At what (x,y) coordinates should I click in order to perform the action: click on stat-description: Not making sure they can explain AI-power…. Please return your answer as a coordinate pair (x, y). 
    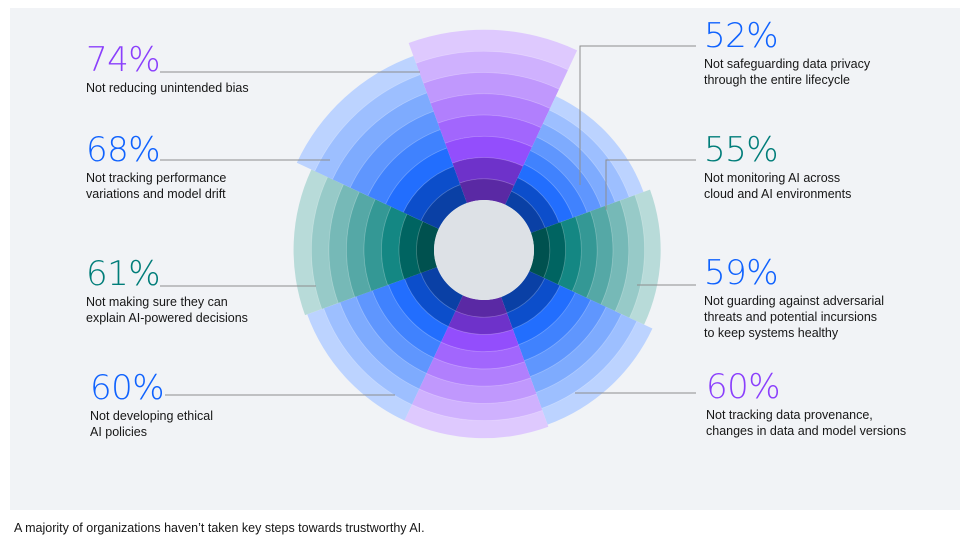
    Looking at the image, I should click on (167, 310).